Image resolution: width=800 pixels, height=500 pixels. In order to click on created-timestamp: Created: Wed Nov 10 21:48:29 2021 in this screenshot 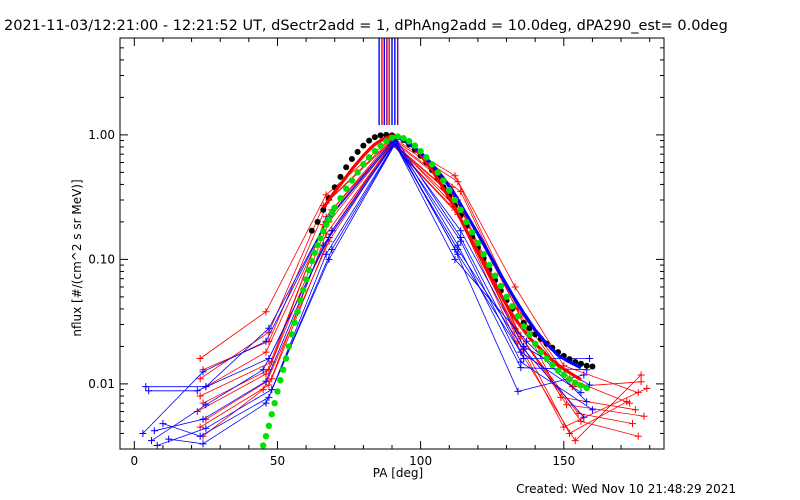, I will do `click(626, 489)`.